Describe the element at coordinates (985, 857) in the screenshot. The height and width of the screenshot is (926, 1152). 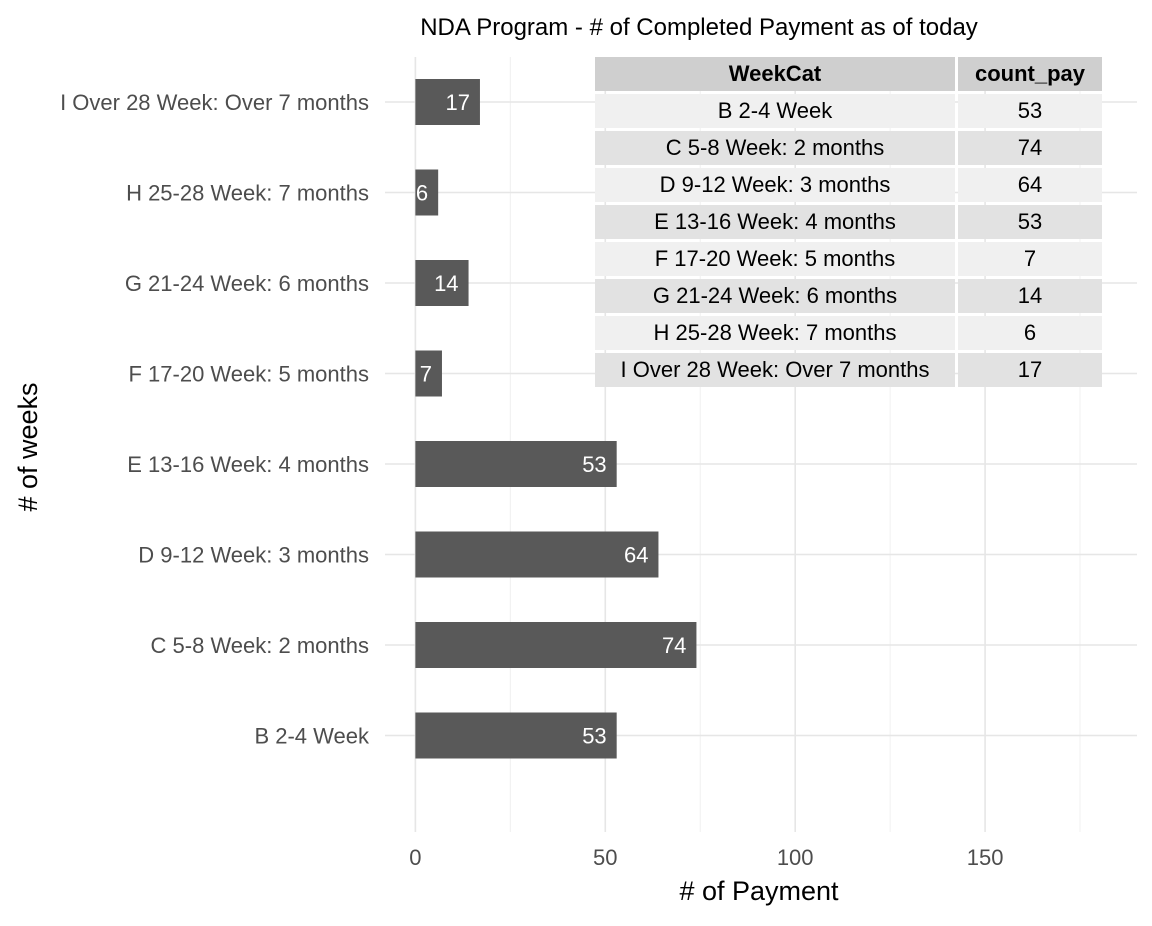
I see `x-tick-label: 150` at that location.